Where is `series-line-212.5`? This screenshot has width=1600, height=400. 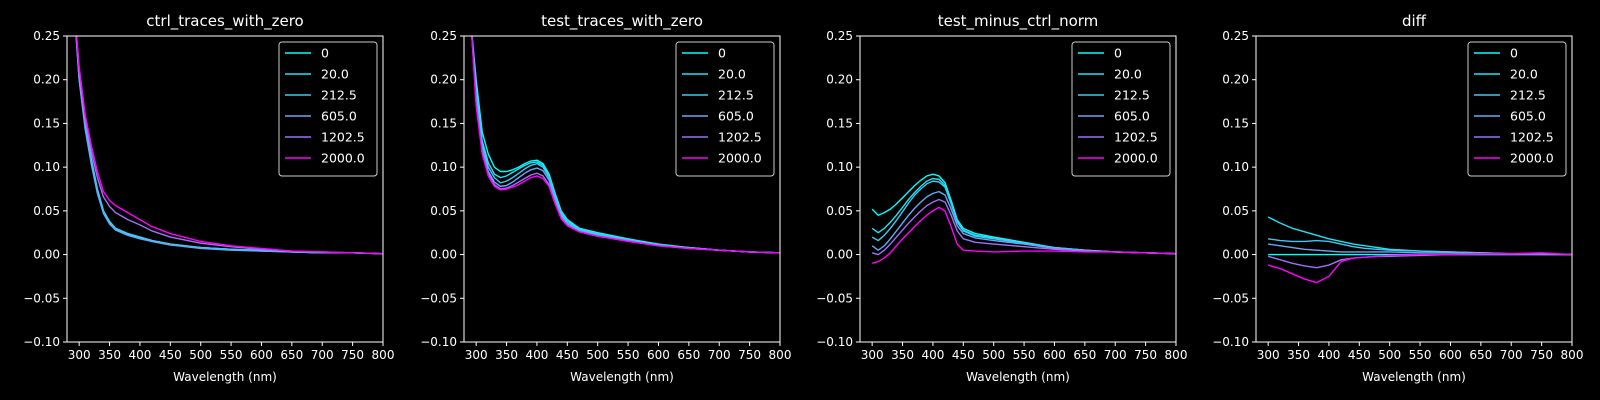
series-line-212.5 is located at coordinates (1023, 217).